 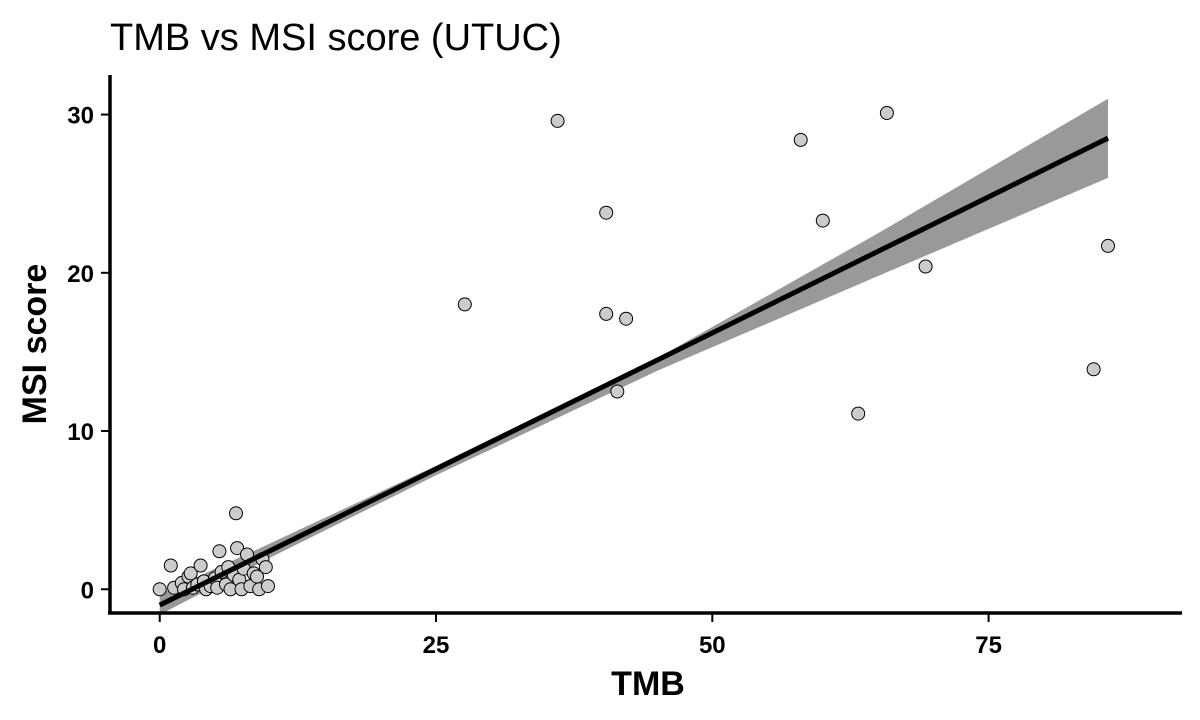 What do you see at coordinates (712, 645) in the screenshot?
I see `x-tick-label: 50` at bounding box center [712, 645].